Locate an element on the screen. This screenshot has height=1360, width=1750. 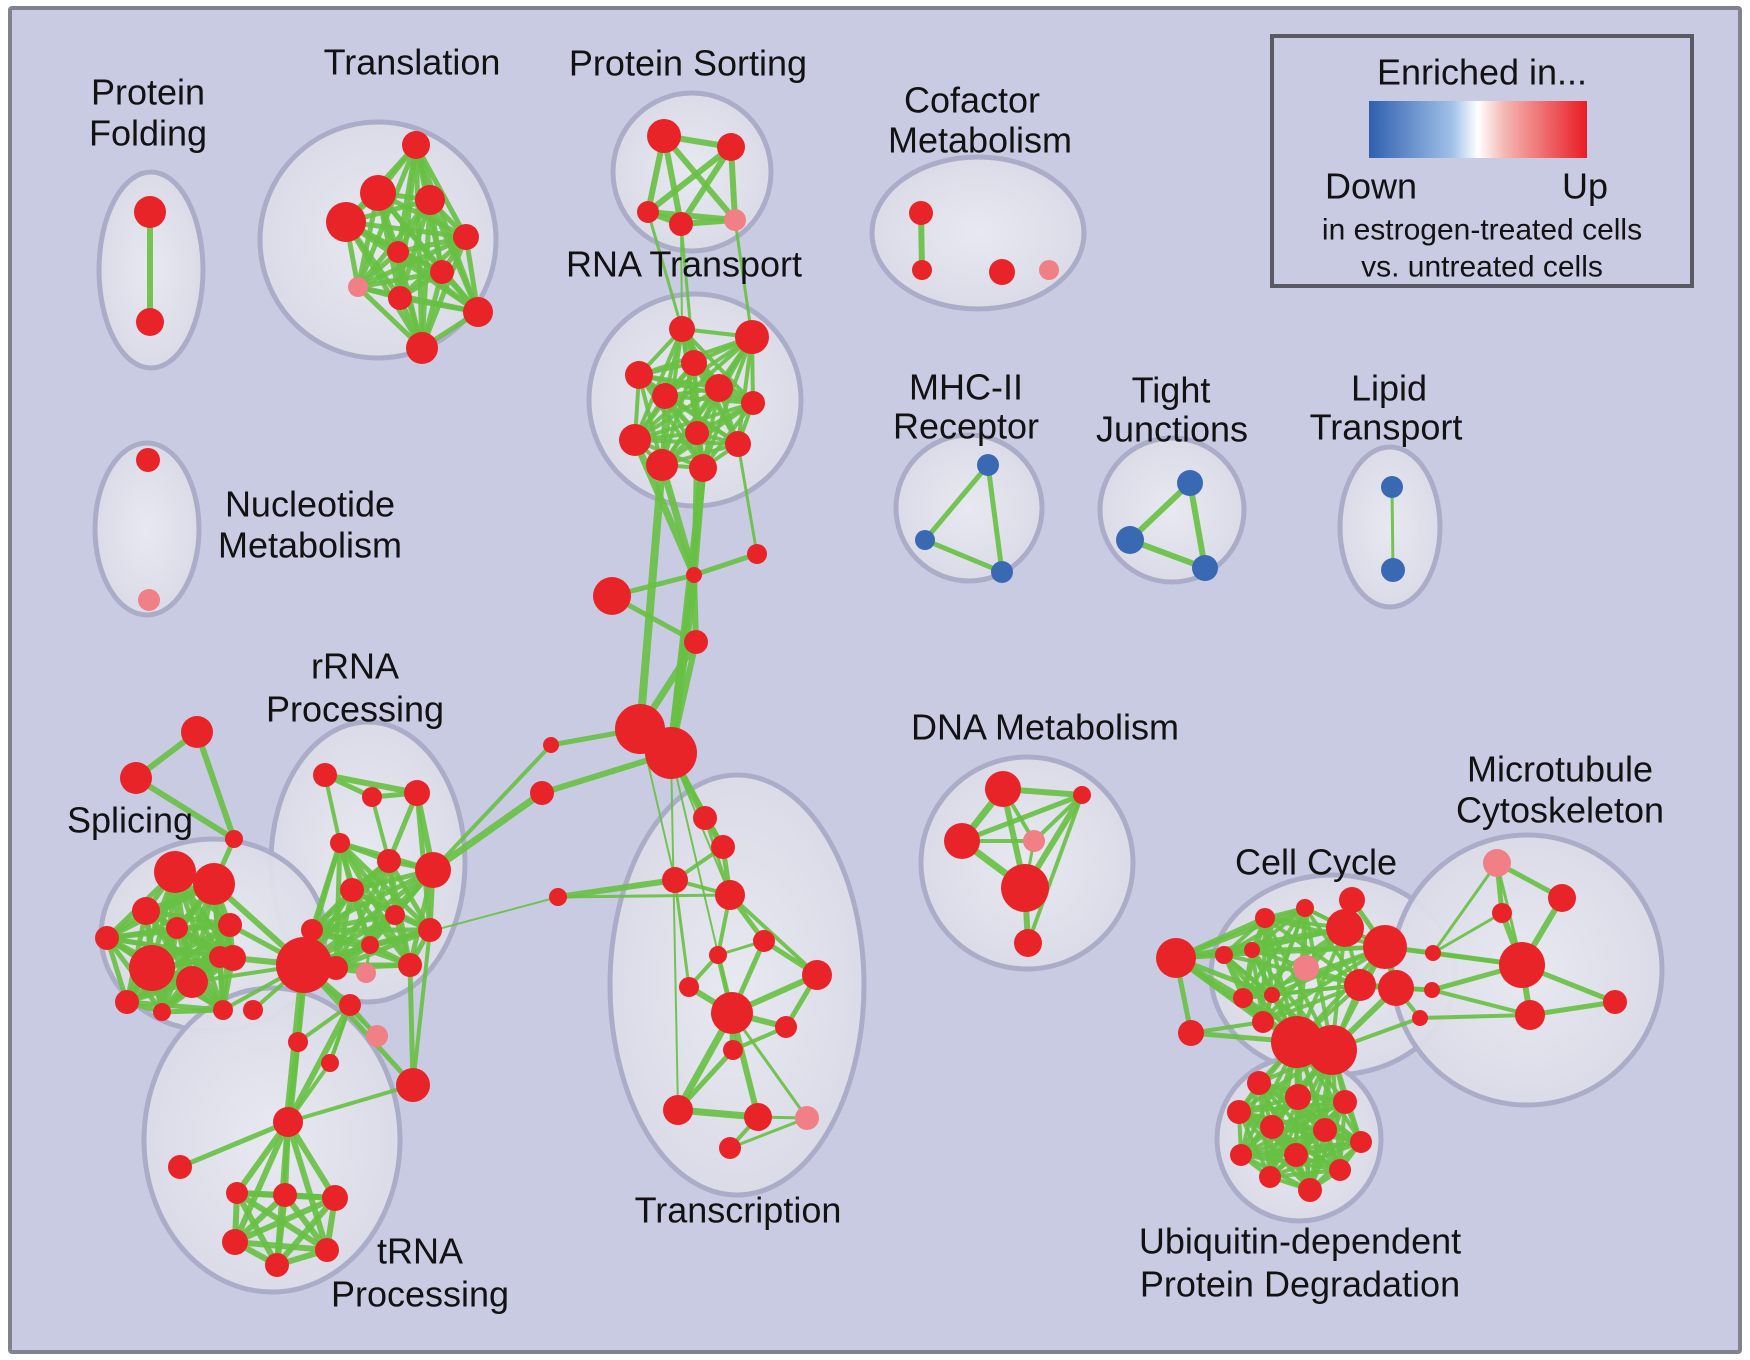
node-r8 is located at coordinates (697, 433).